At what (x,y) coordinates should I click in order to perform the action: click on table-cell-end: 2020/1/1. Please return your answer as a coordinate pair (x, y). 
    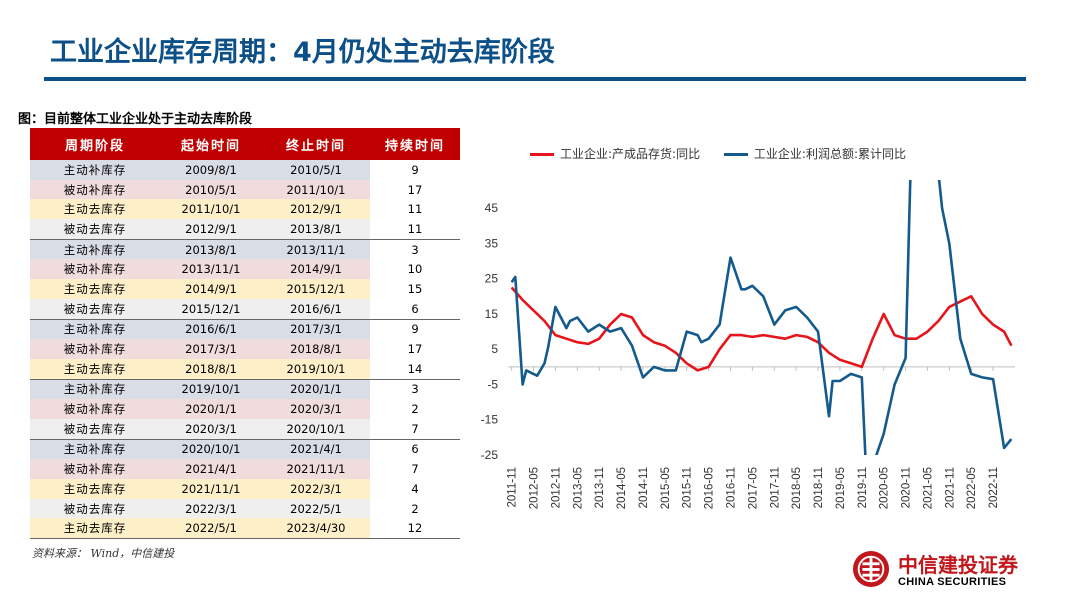
    Looking at the image, I should click on (316, 389).